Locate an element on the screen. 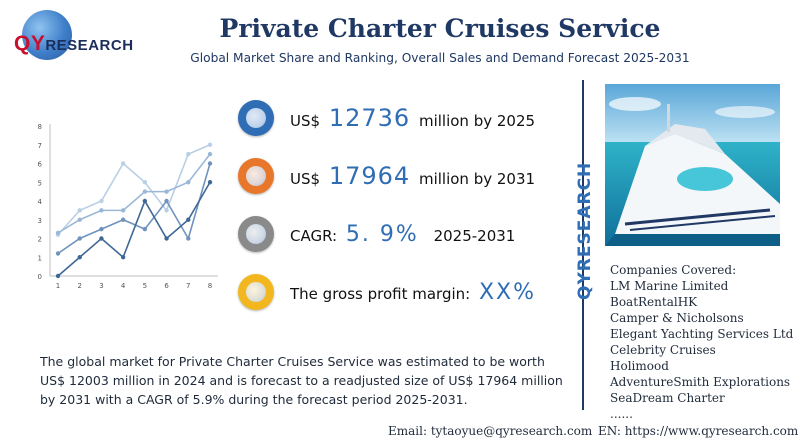 The height and width of the screenshot is (447, 800). vertical-brand-text: QYRESEARCH is located at coordinates (585, 230).